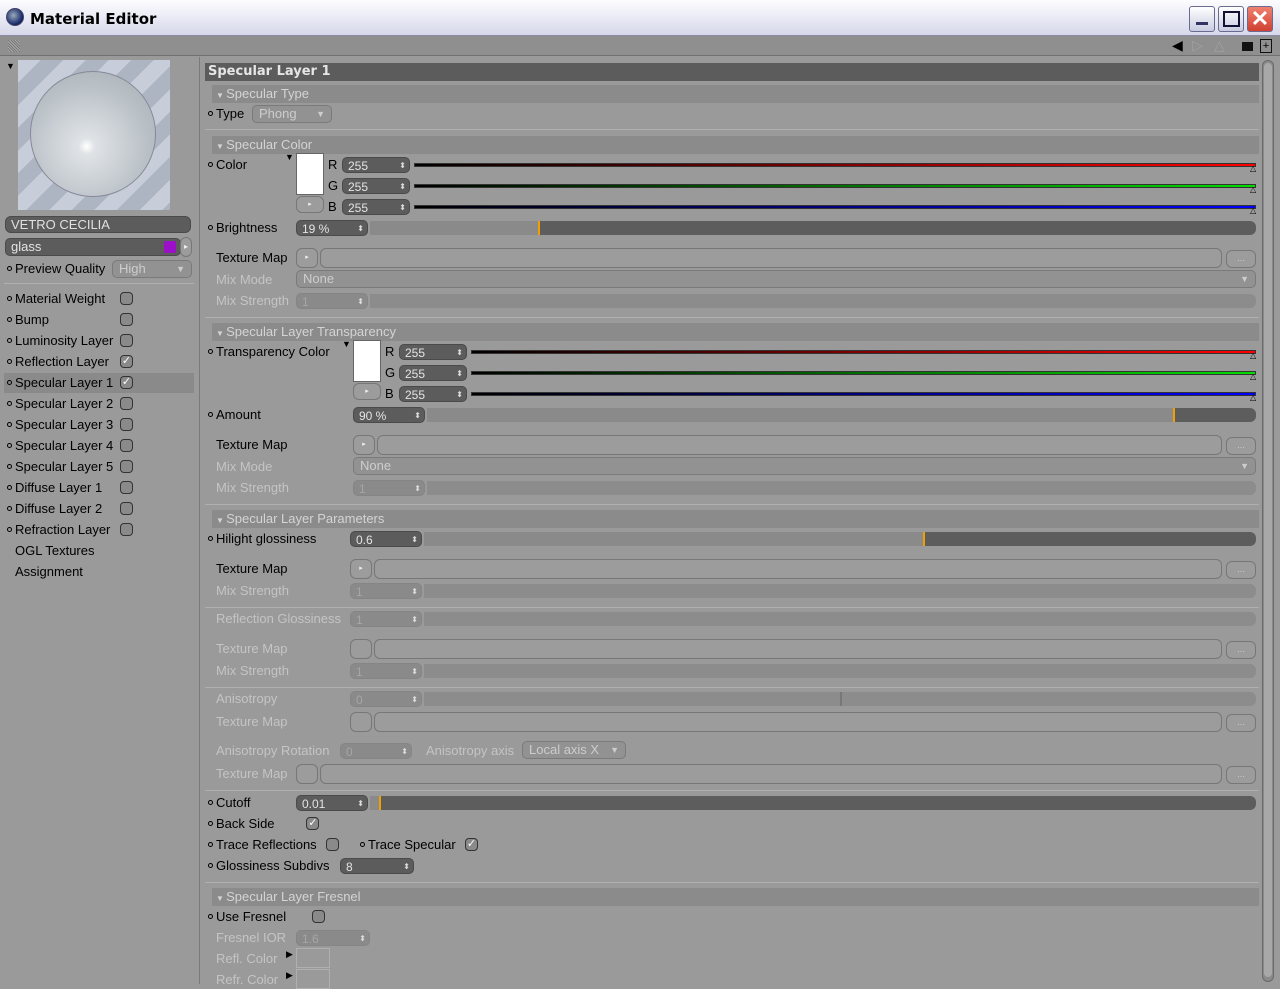 The height and width of the screenshot is (989, 1280). I want to click on layer-item: Specular Layer 5, so click(99, 467).